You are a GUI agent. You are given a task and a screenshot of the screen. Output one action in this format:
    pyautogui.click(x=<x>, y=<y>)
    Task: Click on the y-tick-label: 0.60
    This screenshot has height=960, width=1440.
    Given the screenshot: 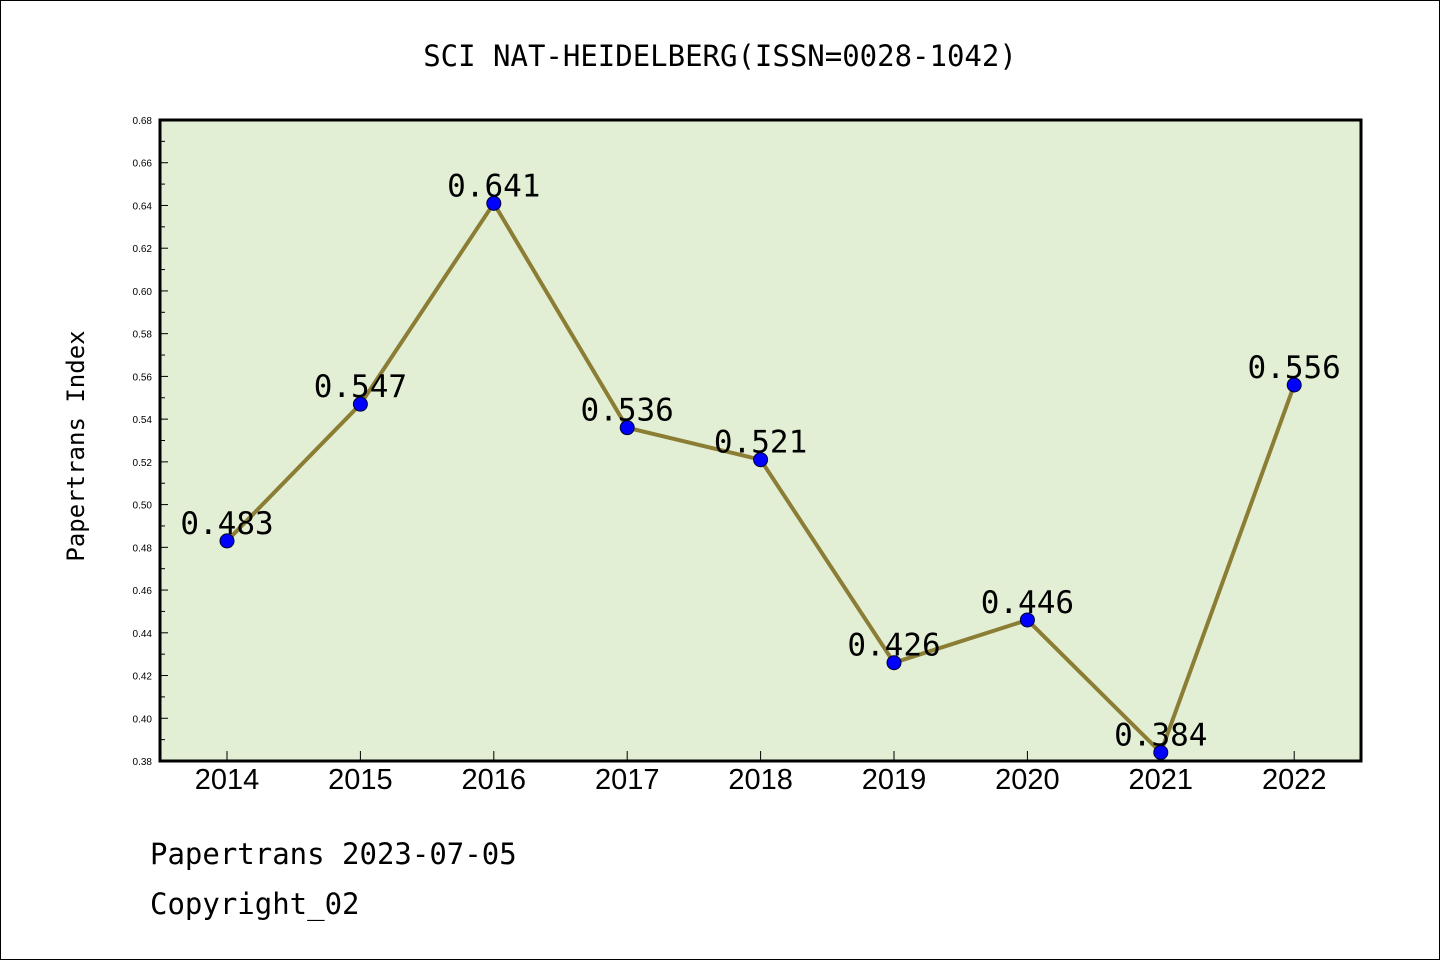 What is the action you would take?
    pyautogui.click(x=143, y=292)
    